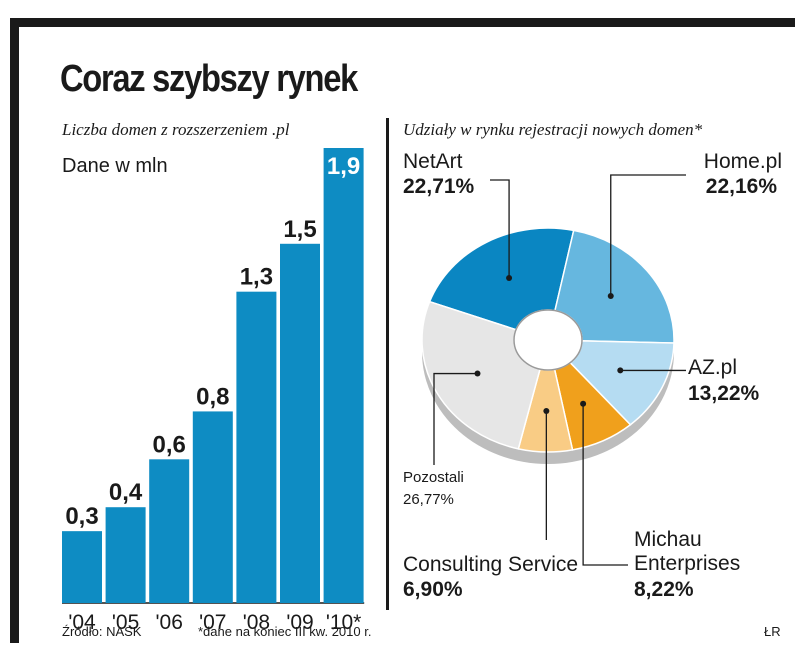 The height and width of the screenshot is (653, 805). I want to click on bar-value-label-0: 0,3, so click(81, 516).